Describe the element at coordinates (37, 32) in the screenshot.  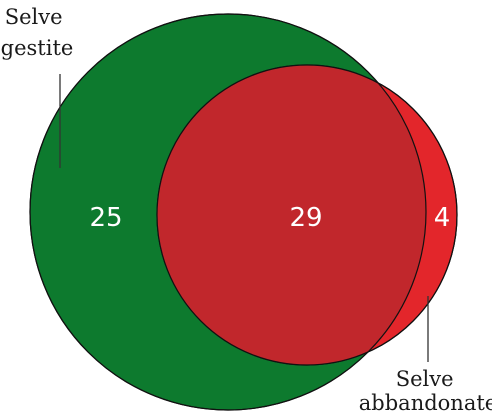
I see `set-label-gestite: Selve gestite` at that location.